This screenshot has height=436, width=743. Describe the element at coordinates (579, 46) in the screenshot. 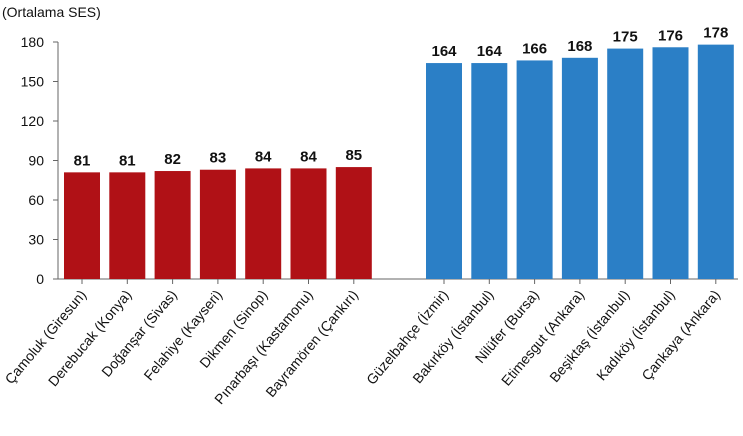

I see `data-label: 168` at that location.